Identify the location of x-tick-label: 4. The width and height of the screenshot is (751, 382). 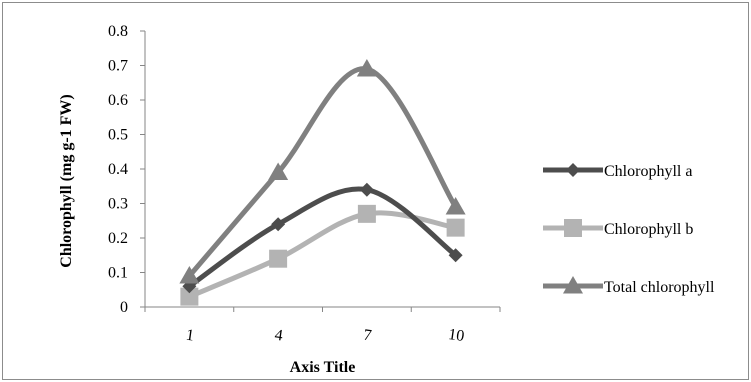
(279, 336).